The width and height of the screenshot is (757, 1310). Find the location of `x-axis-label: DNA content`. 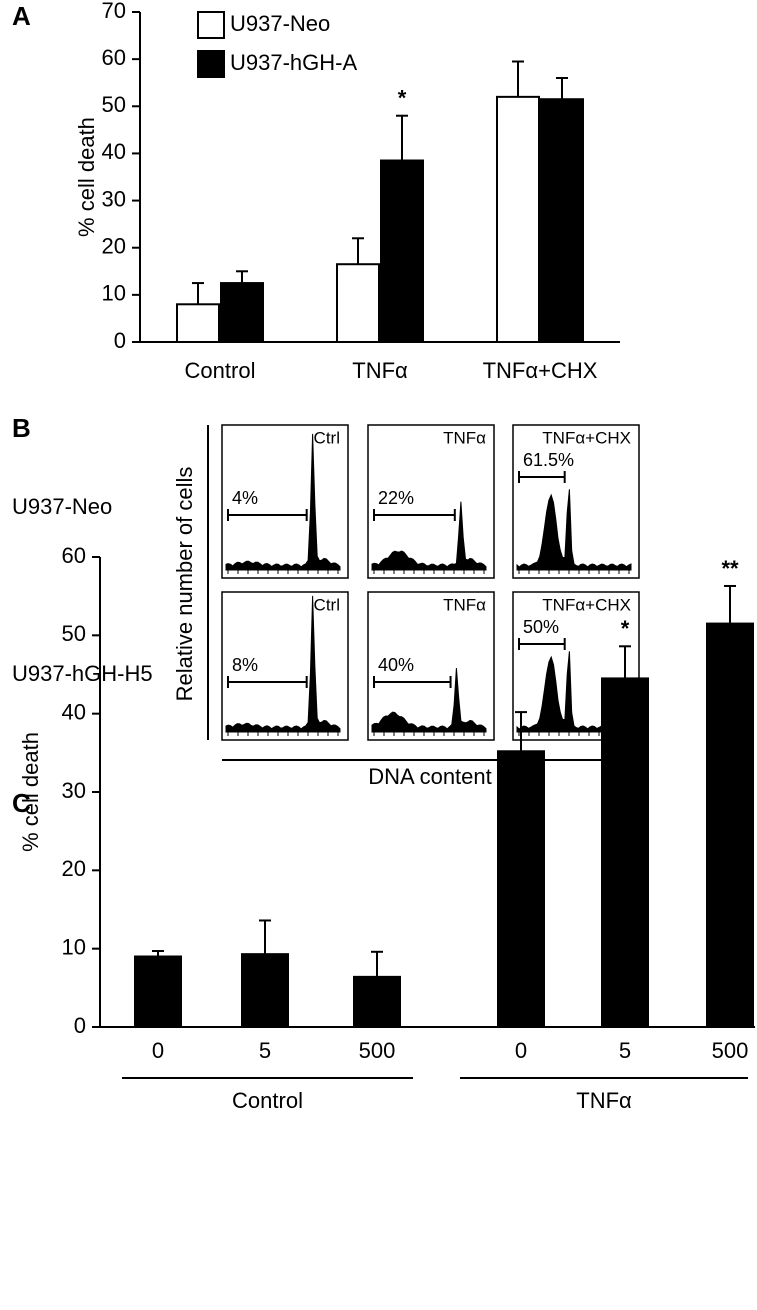

x-axis-label: DNA content is located at coordinates (430, 776).